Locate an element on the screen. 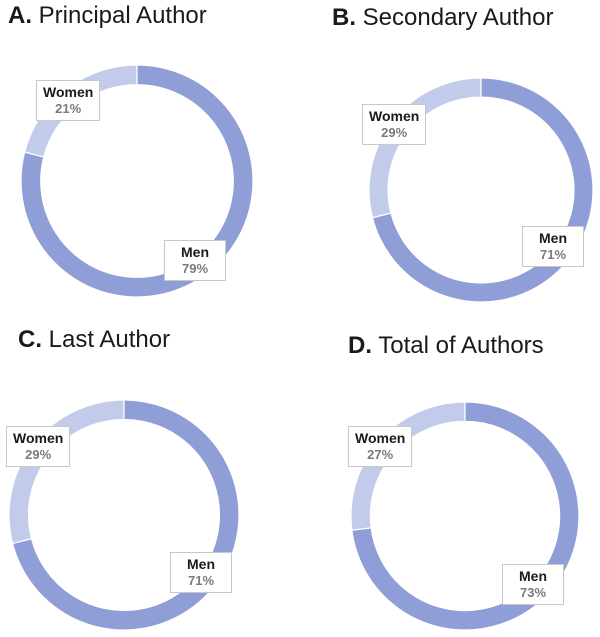  chart-title: D. Total of Authors is located at coordinates (446, 346).